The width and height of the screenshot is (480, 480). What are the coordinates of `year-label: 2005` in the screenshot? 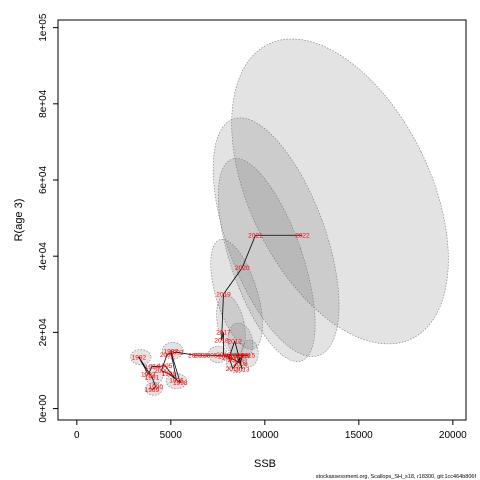 It's located at (210, 356).